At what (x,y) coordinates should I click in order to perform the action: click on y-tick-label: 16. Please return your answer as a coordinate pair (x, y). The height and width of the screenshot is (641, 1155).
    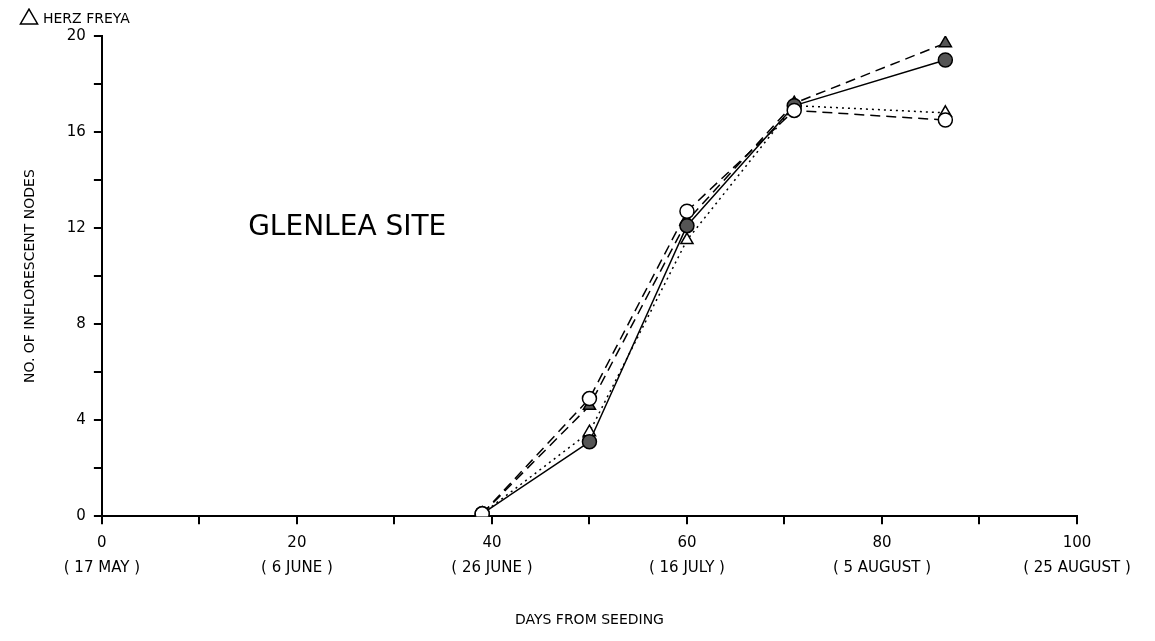
    Looking at the image, I should click on (76, 130).